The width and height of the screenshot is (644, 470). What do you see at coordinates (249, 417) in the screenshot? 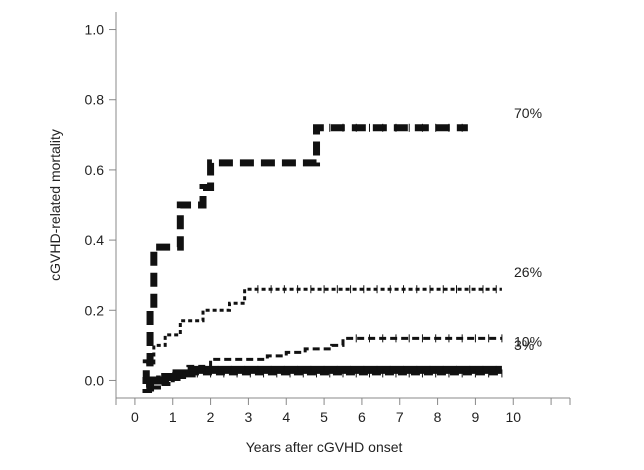
I see `x-tick-label-3: 3` at bounding box center [249, 417].